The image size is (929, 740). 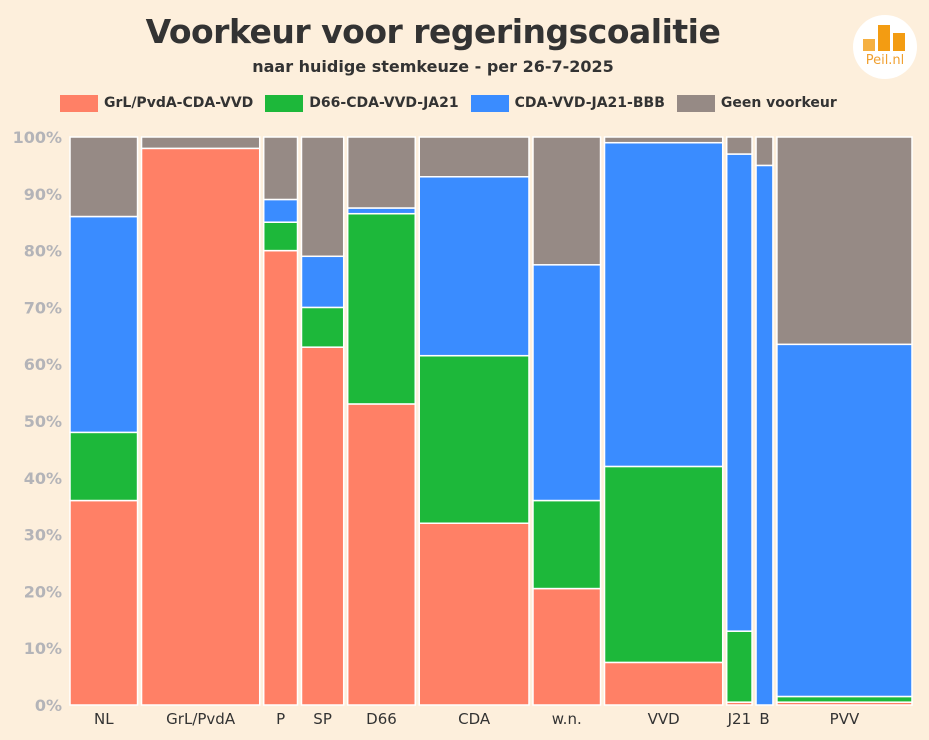 I want to click on y-tick-label: 20%, so click(x=43, y=591).